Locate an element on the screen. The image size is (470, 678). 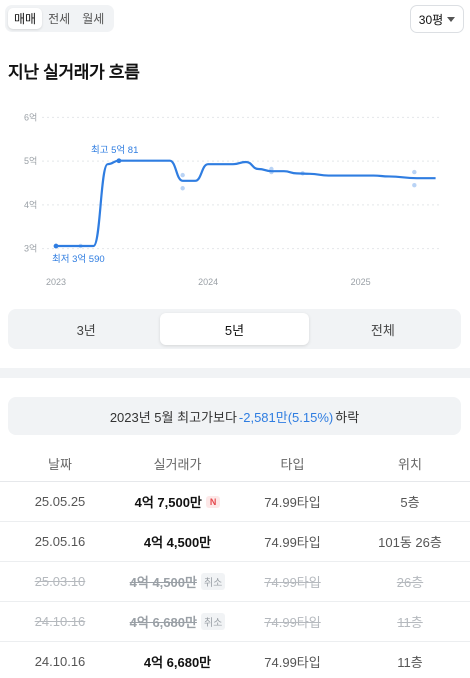
y-tick-label: 4억 is located at coordinates (30, 204).